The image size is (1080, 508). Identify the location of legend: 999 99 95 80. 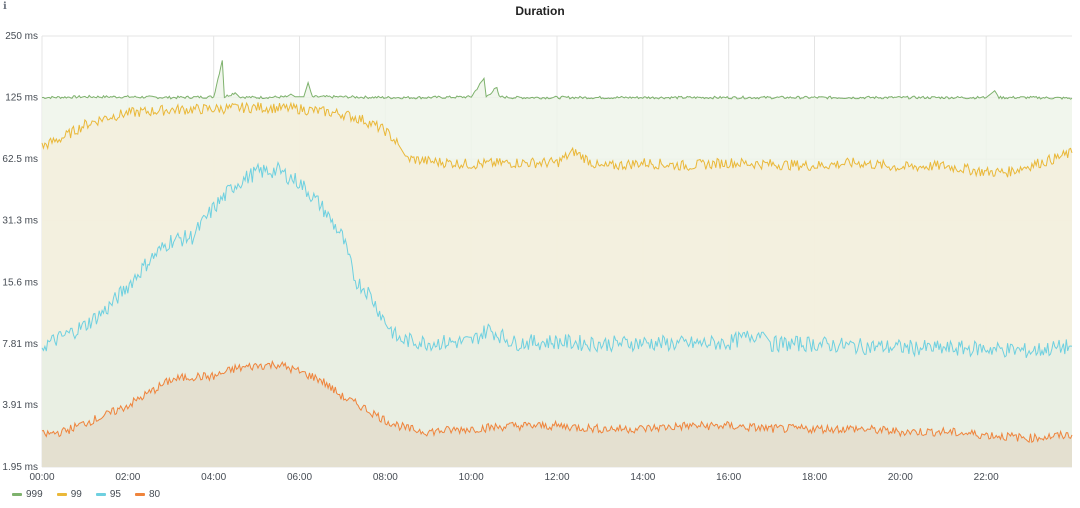
(86, 494).